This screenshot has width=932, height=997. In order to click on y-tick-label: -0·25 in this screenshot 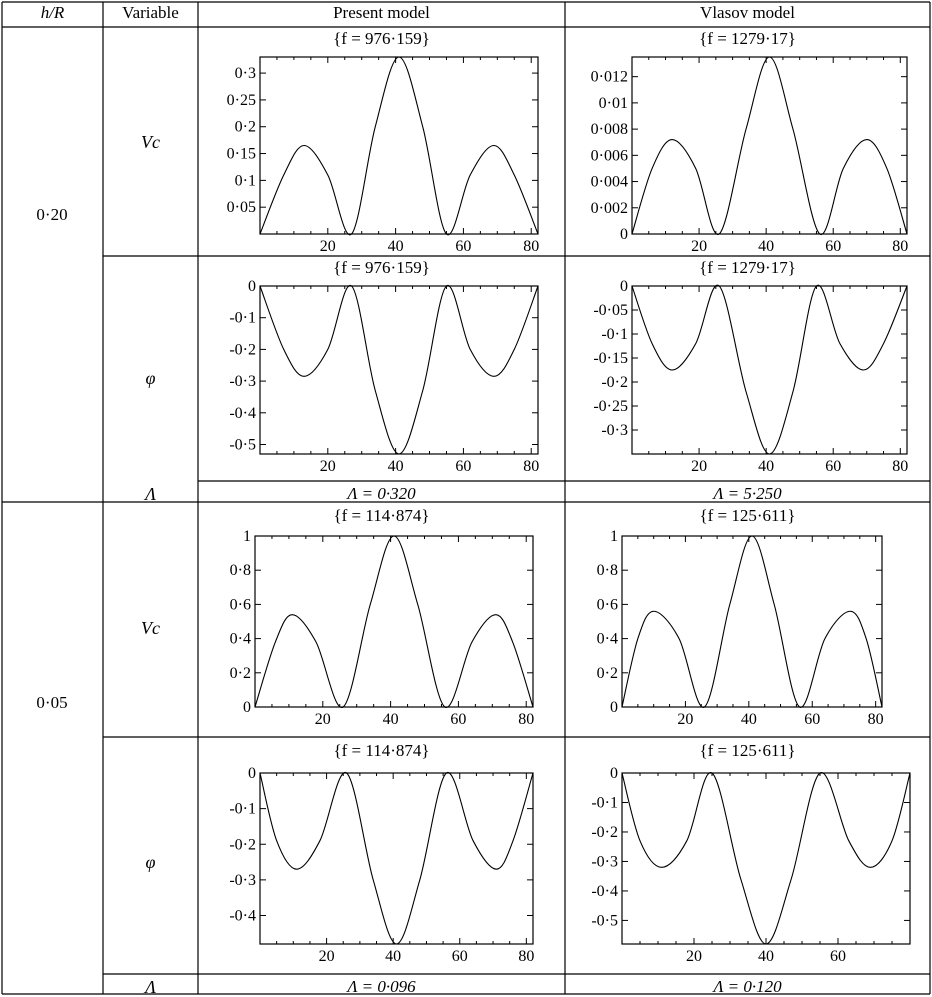, I will do `click(610, 406)`.